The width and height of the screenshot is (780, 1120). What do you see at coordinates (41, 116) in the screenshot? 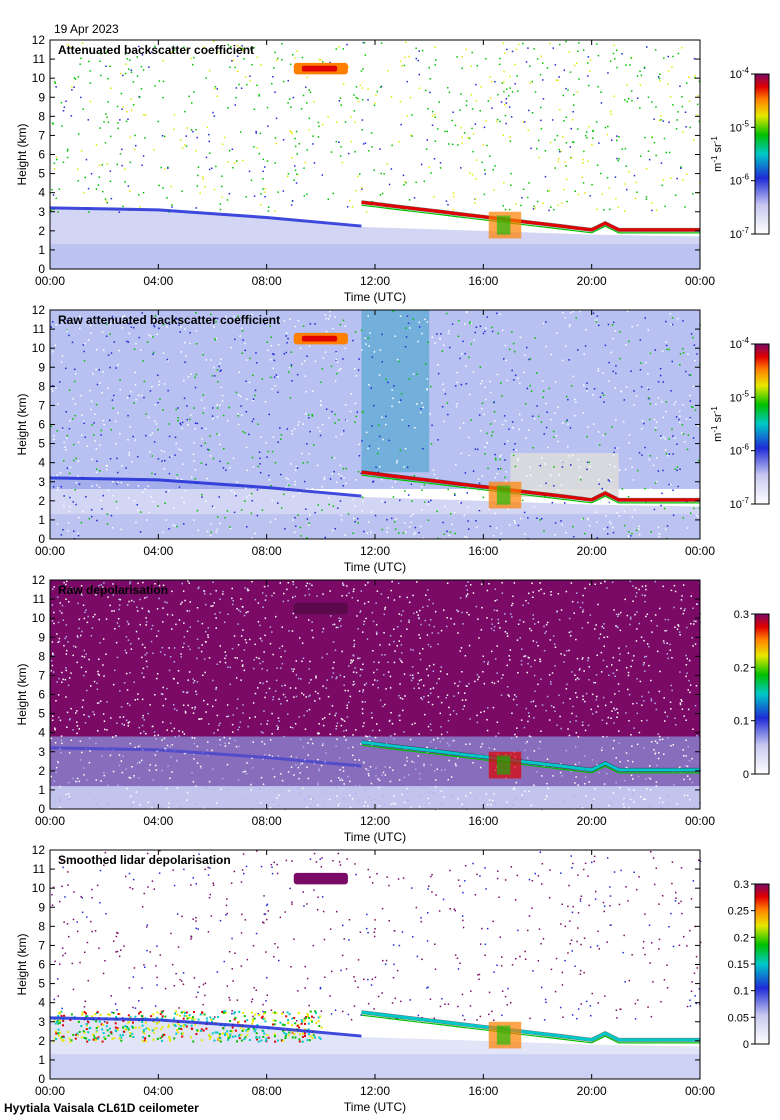
I see `y-tick-label: 8` at bounding box center [41, 116].